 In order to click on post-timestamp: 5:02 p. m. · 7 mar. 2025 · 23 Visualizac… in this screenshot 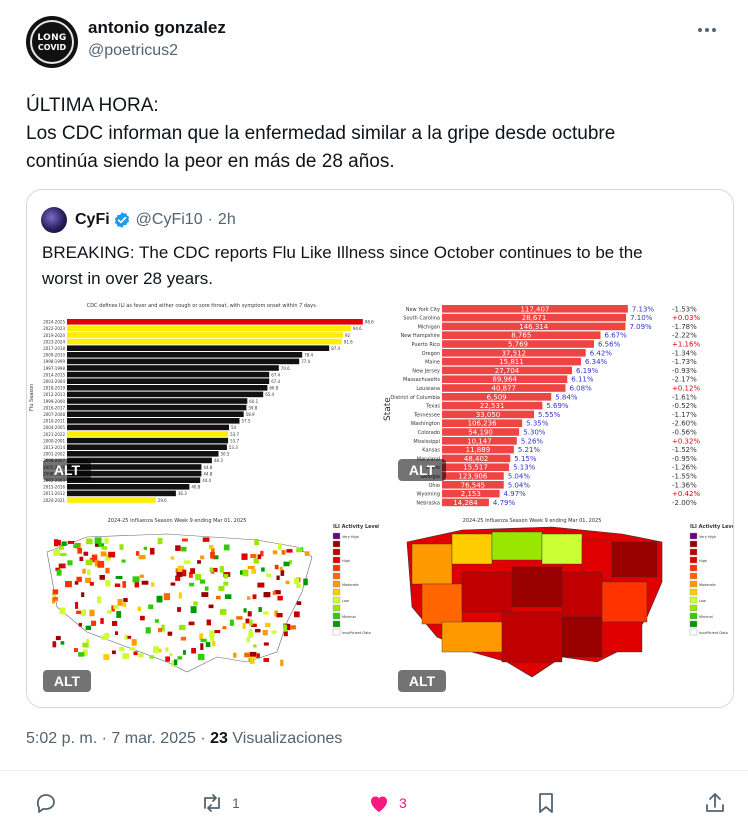, I will do `click(184, 739)`.